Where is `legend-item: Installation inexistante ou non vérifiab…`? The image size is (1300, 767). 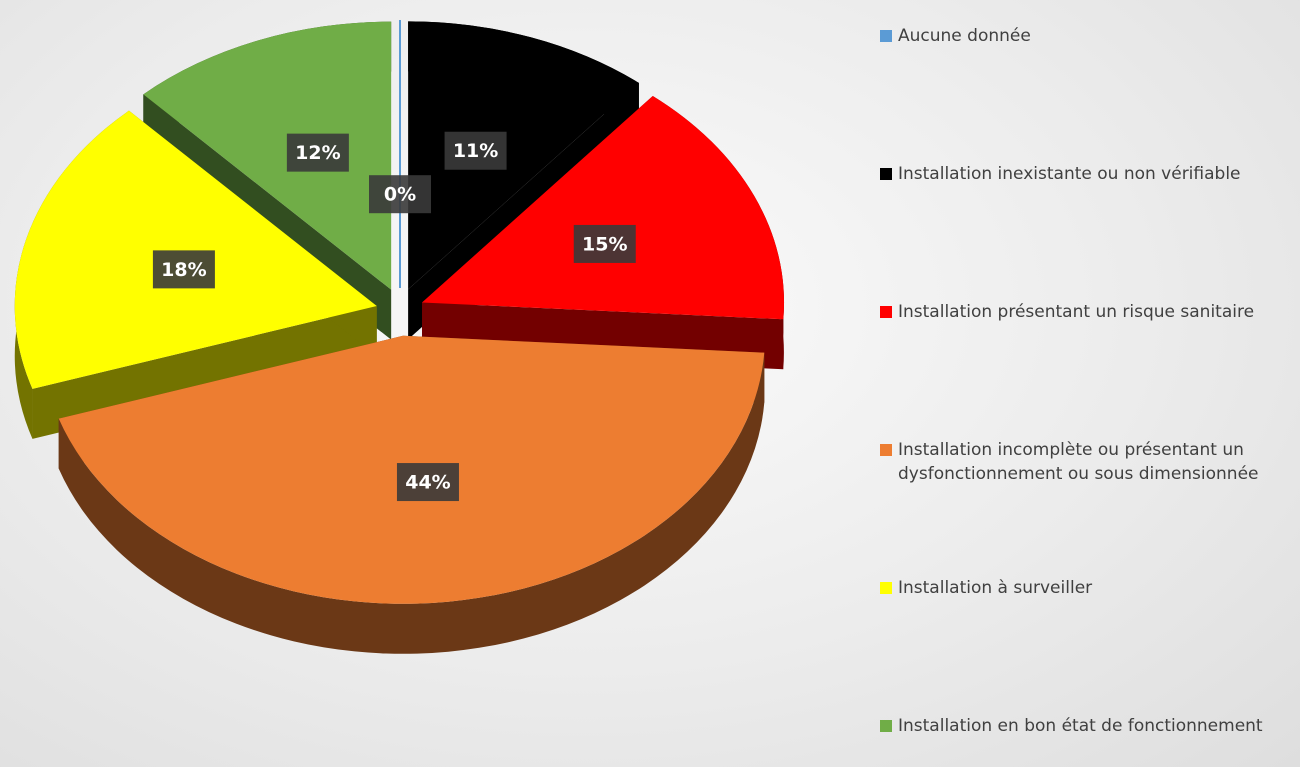 legend-item: Installation inexistante ou non vérifiab… is located at coordinates (1087, 174).